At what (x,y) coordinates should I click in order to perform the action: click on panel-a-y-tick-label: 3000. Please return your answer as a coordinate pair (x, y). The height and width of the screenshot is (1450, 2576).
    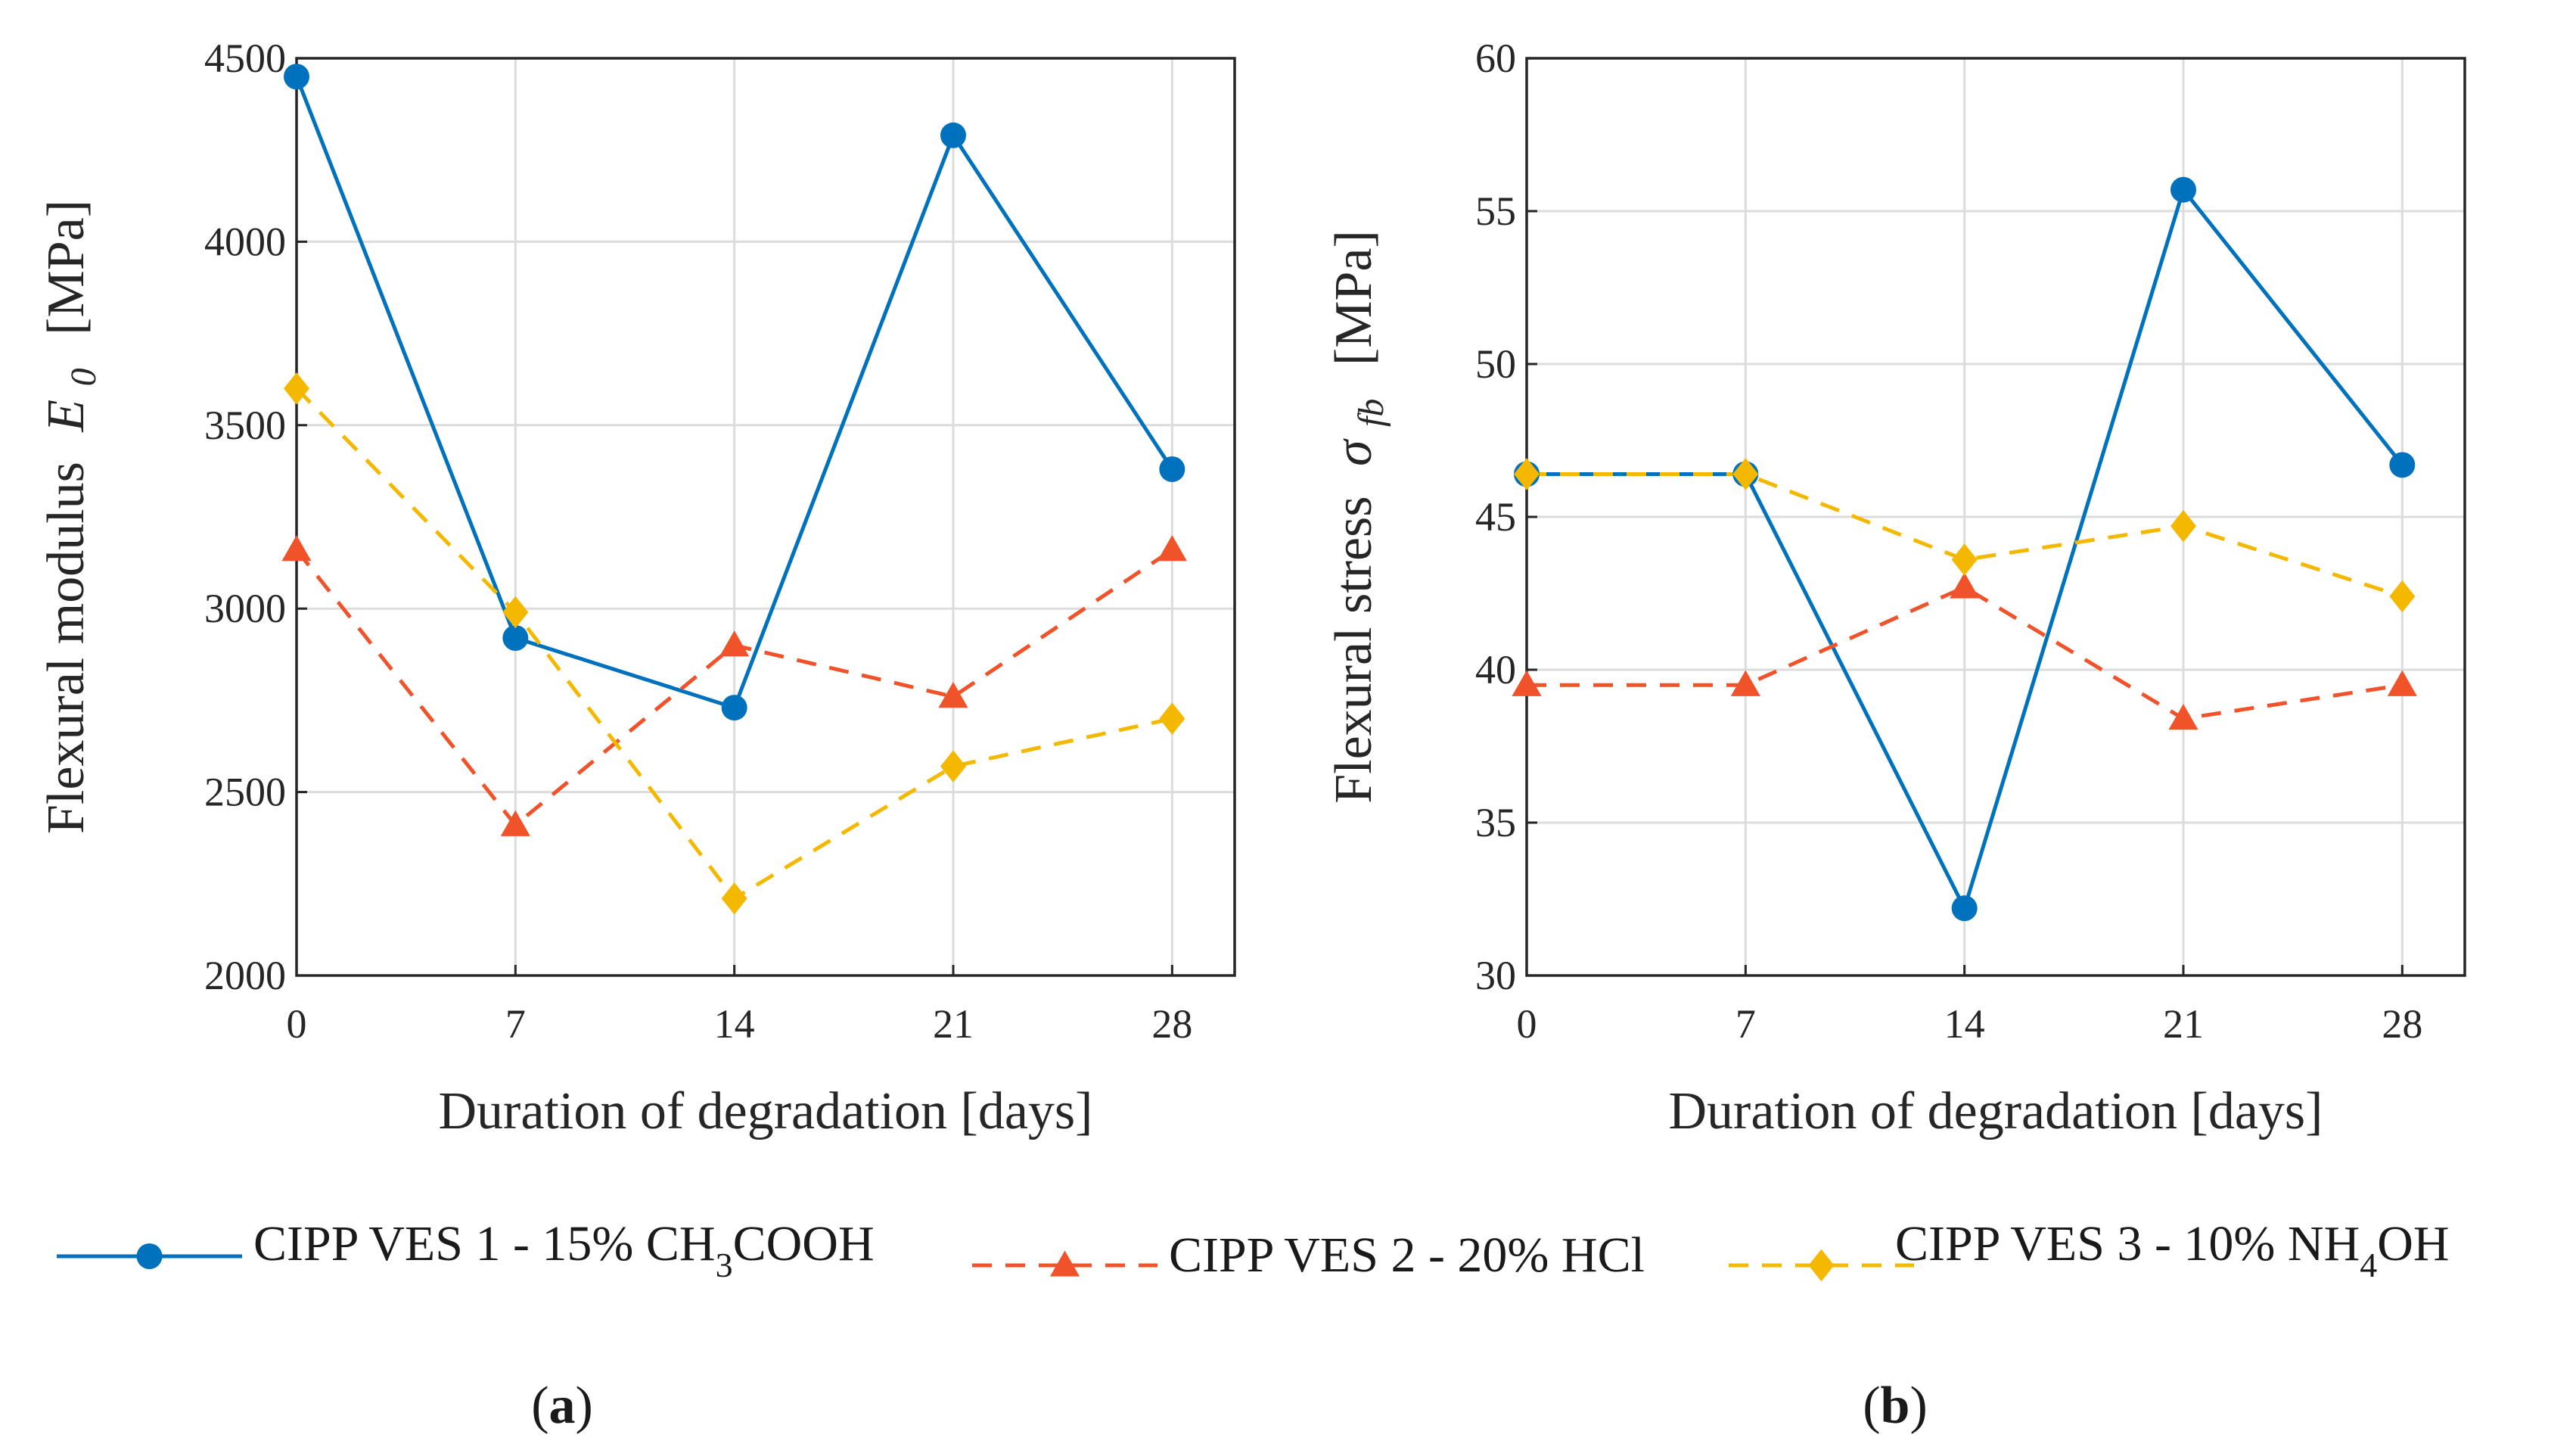
    Looking at the image, I should click on (245, 608).